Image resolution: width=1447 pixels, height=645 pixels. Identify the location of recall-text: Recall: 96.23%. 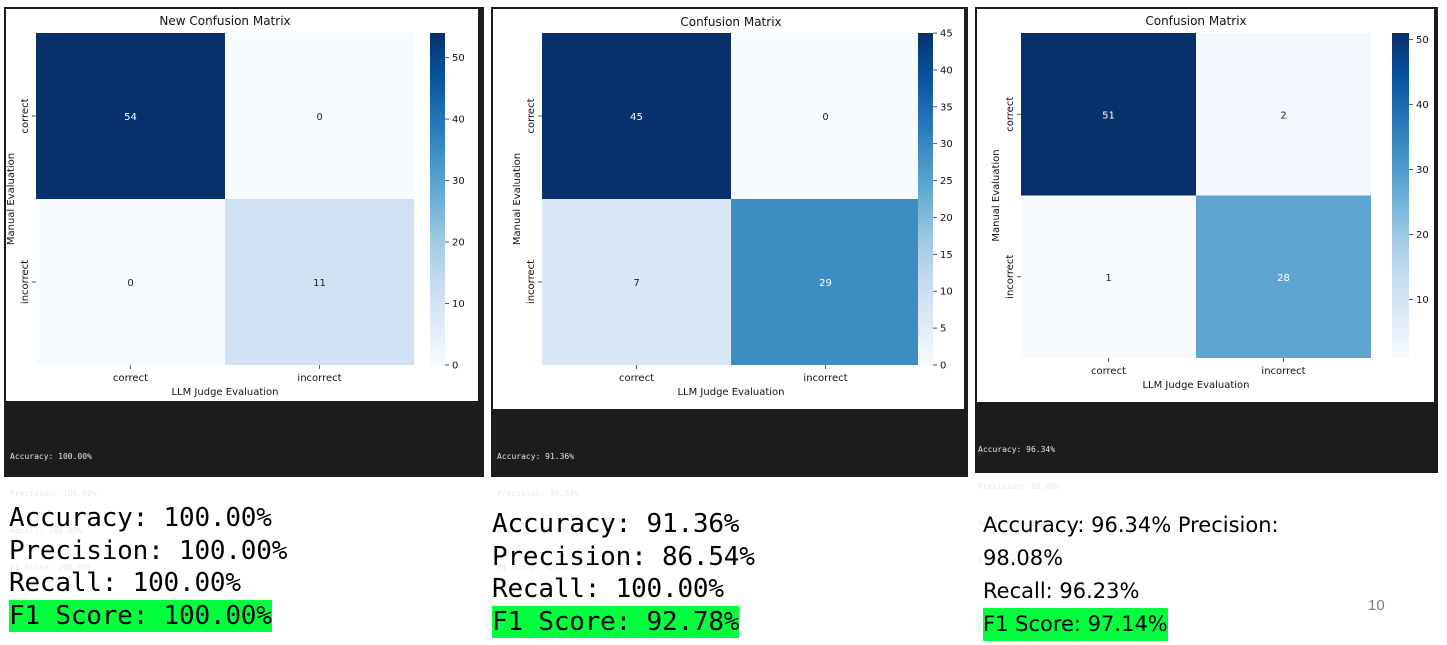
(1061, 591).